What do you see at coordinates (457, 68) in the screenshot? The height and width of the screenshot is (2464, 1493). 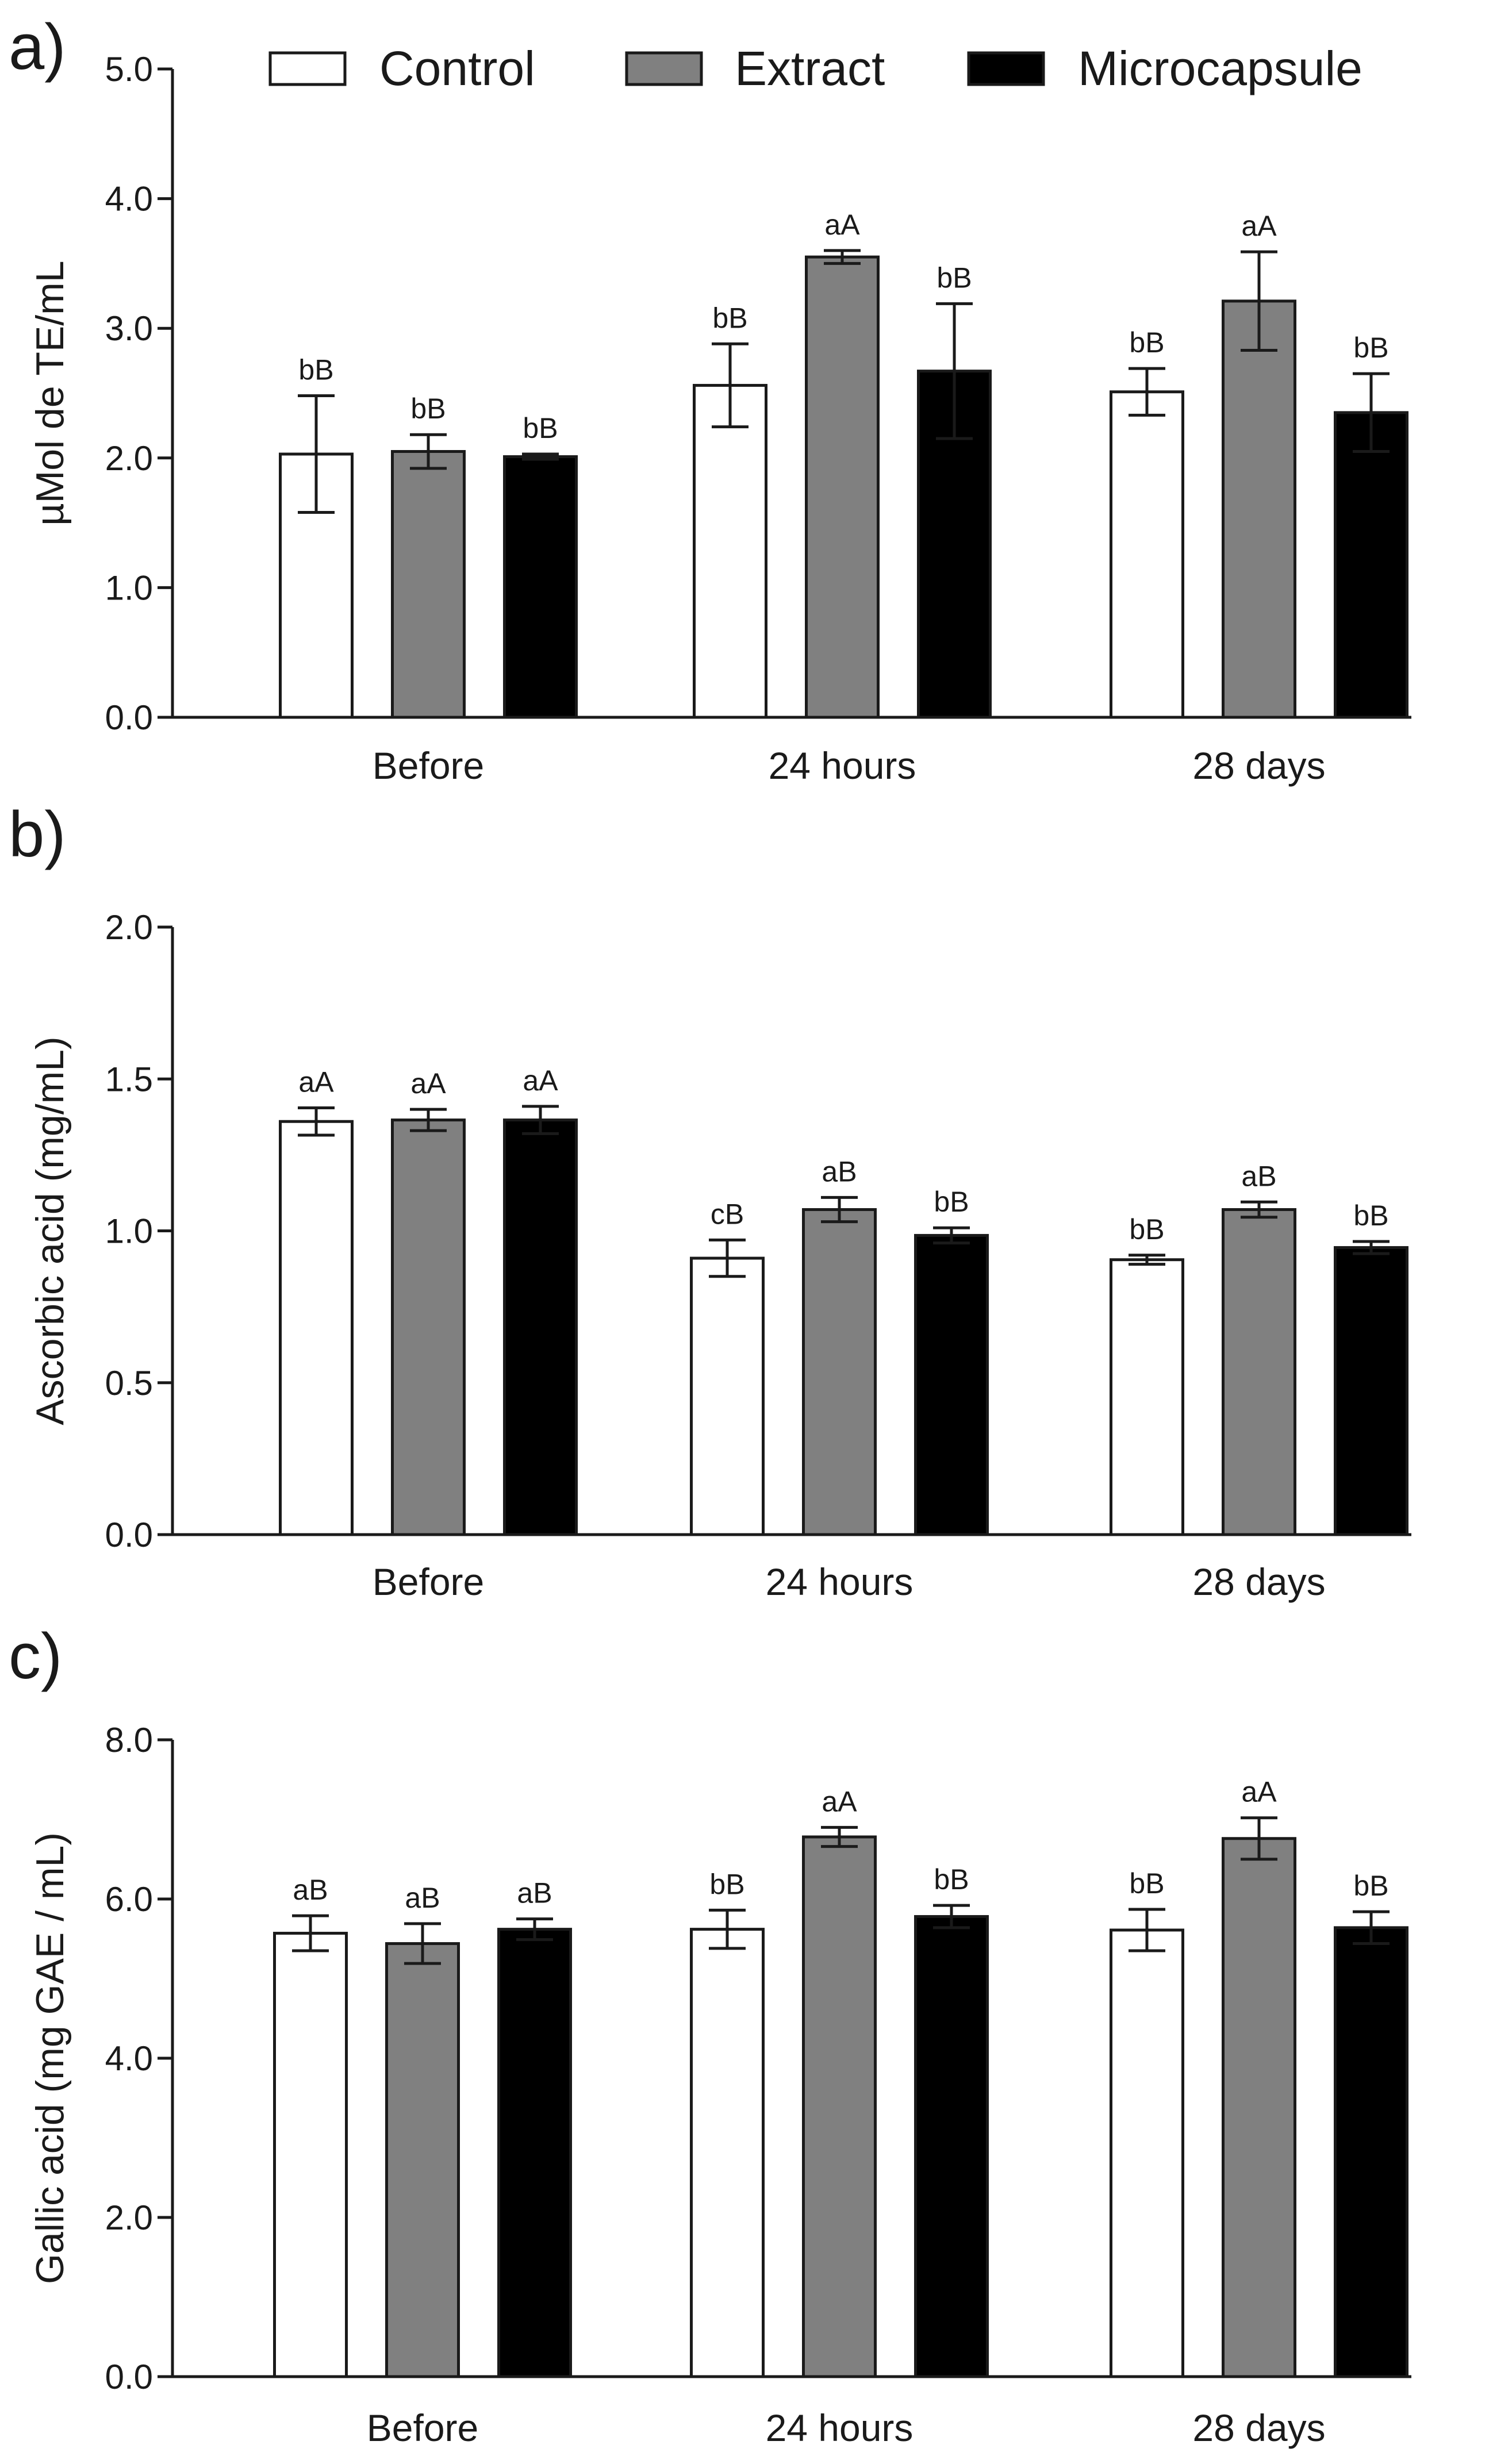 I see `legend-label: Control` at bounding box center [457, 68].